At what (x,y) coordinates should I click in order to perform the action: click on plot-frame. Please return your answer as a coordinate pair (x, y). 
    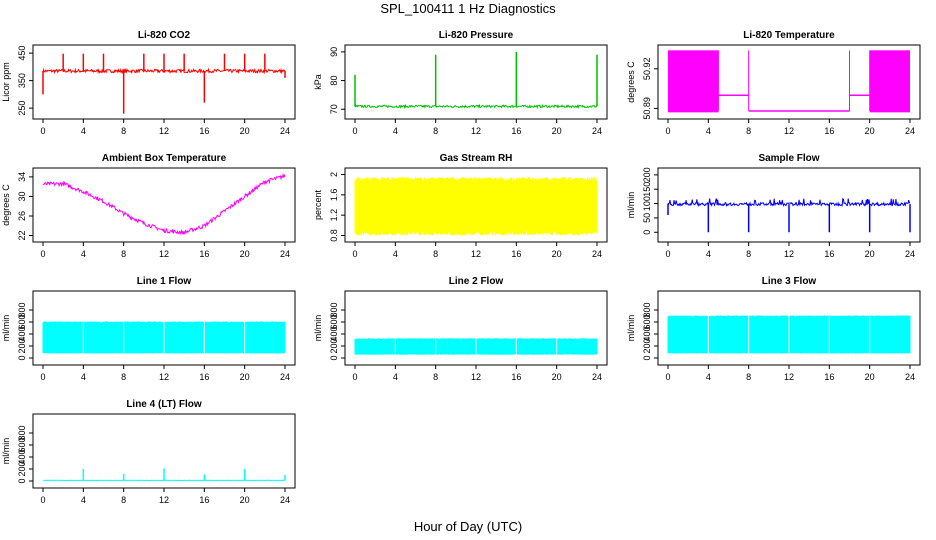
    Looking at the image, I should click on (476, 82).